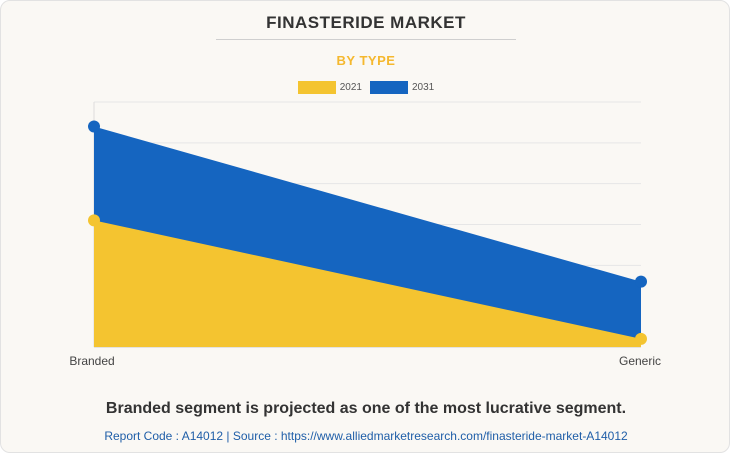  Describe the element at coordinates (641, 281) in the screenshot. I see `data-point-2031-generic` at that location.